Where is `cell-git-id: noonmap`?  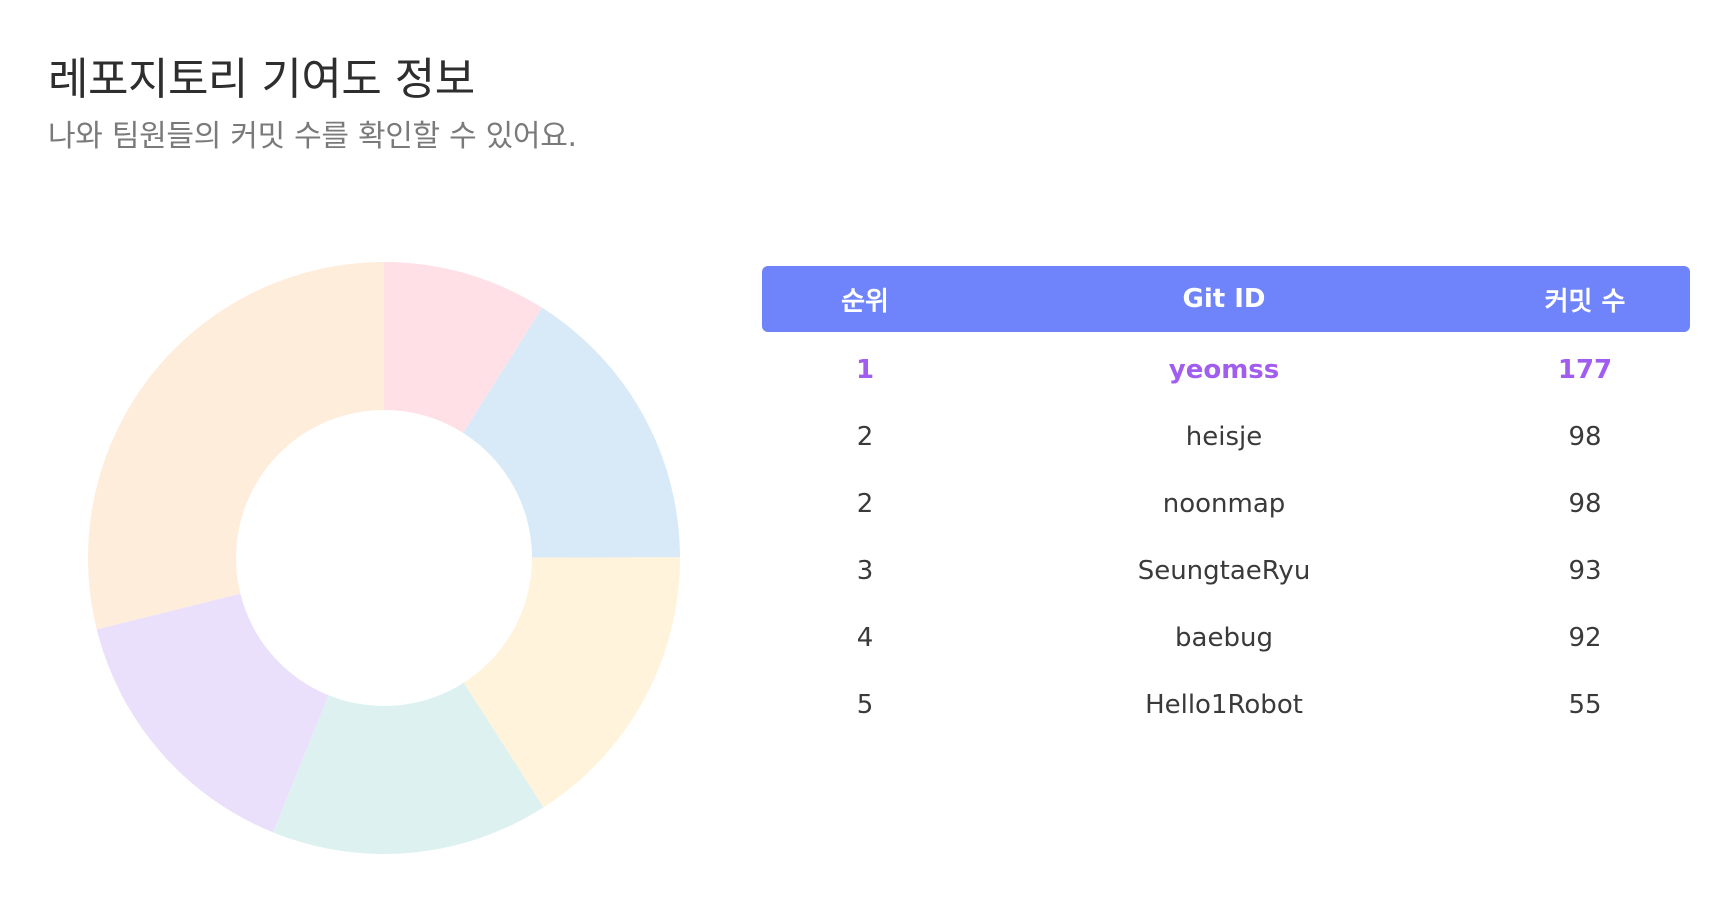 cell-git-id: noonmap is located at coordinates (1224, 503).